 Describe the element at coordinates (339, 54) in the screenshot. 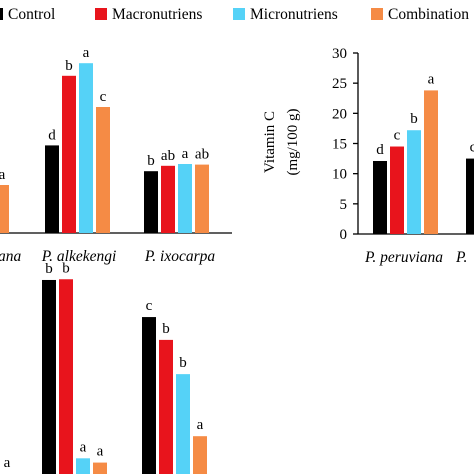

I see `y-tick-label: 30` at that location.